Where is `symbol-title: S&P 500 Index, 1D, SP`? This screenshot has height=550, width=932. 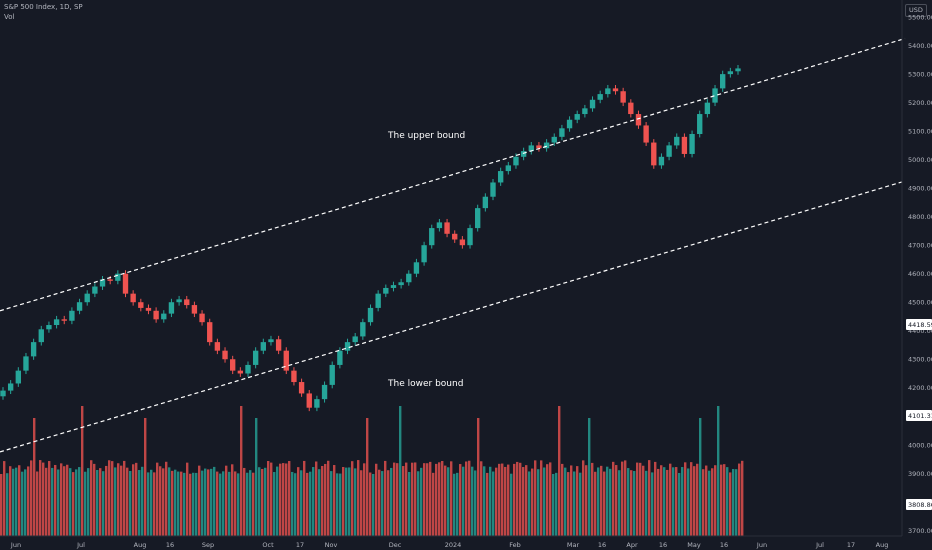
symbol-title: S&P 500 Index, 1D, SP is located at coordinates (43, 7).